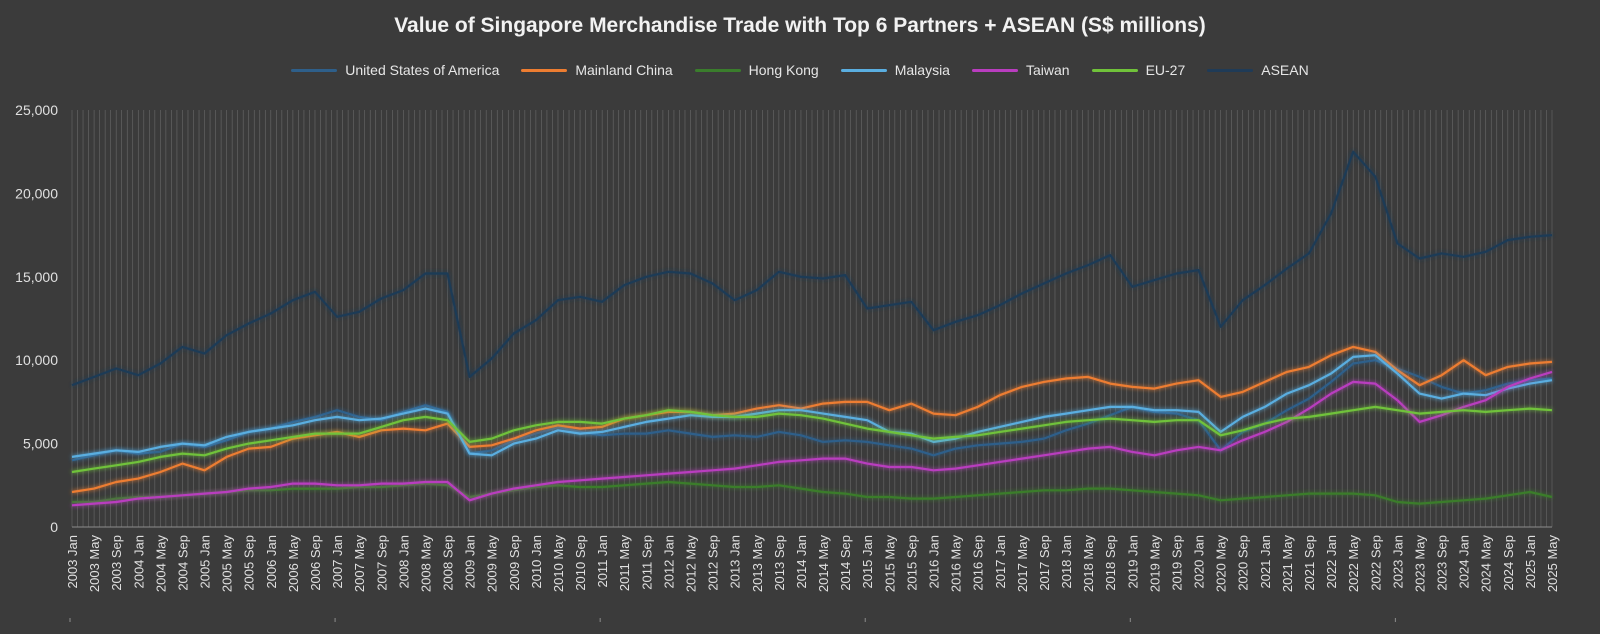  I want to click on x-tick-label: 2014 Sep, so click(845, 563).